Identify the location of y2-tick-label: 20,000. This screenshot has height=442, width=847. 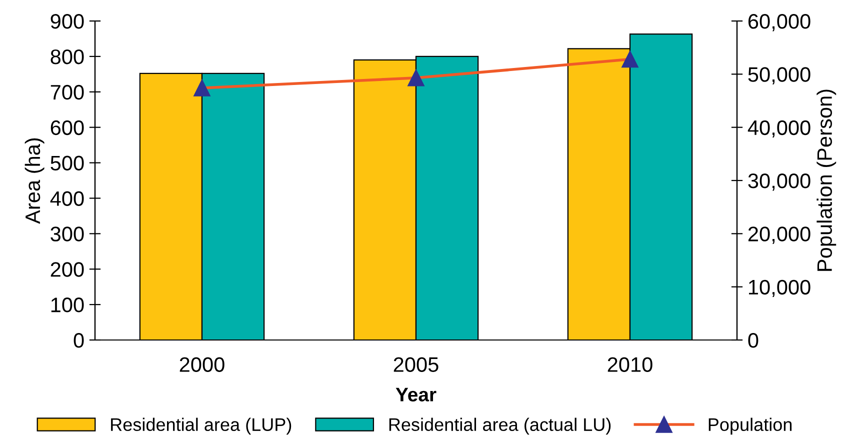
(779, 235).